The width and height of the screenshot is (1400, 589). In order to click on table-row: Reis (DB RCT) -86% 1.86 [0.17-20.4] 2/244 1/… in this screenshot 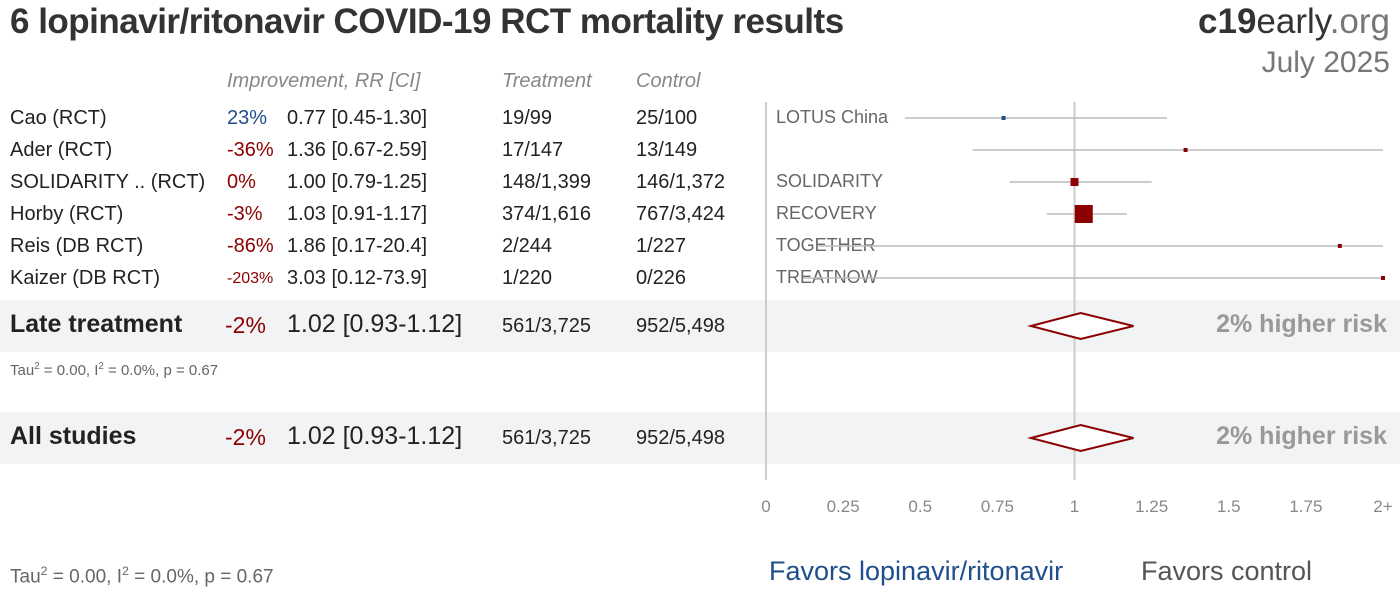, I will do `click(700, 246)`.